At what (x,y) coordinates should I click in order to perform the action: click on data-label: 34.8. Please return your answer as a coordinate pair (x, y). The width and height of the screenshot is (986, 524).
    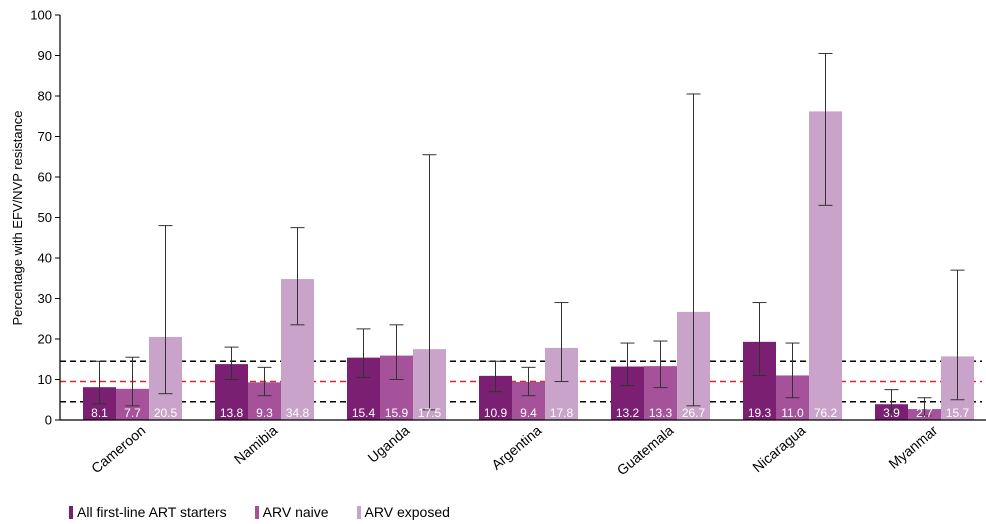
    Looking at the image, I should click on (298, 413).